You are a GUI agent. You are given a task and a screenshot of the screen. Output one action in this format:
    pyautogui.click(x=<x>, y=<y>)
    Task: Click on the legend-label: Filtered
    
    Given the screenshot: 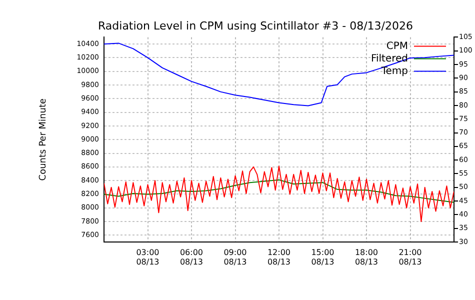 What is the action you would take?
    pyautogui.click(x=389, y=58)
    